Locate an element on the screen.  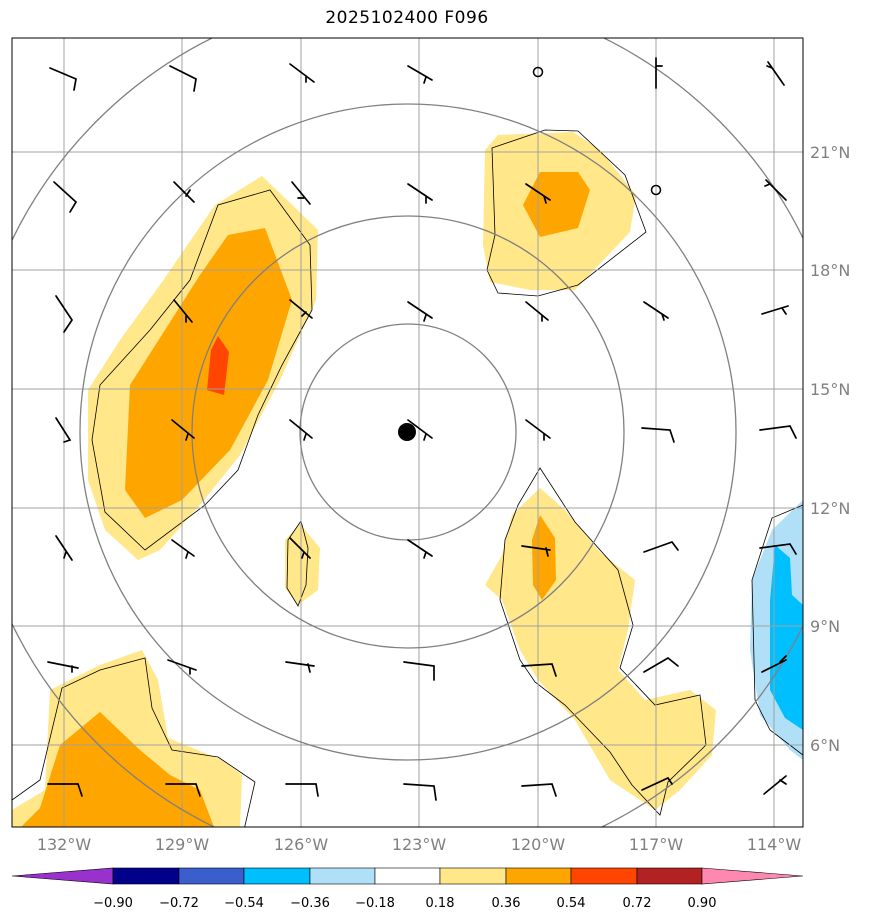
colorbar-tick-label: 0.54 is located at coordinates (571, 903).